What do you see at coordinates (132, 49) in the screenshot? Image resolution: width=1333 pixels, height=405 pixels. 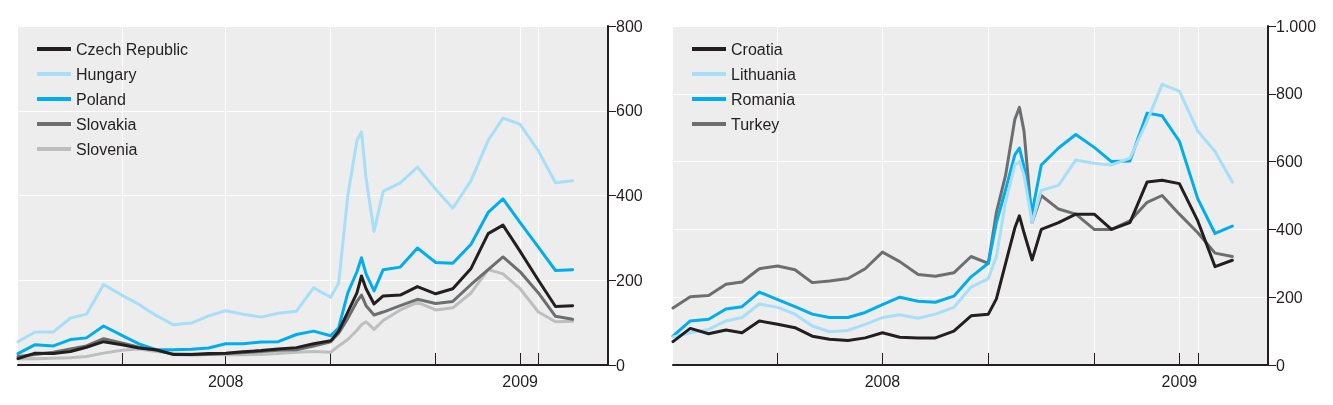 I see `legend-label: Czech Republic` at bounding box center [132, 49].